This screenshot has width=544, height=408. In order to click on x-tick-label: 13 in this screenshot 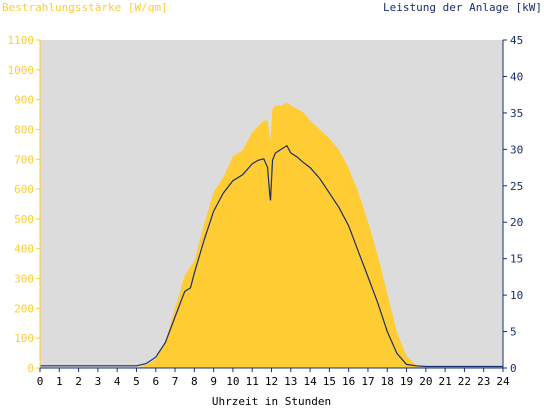, I will do `click(290, 381)`.